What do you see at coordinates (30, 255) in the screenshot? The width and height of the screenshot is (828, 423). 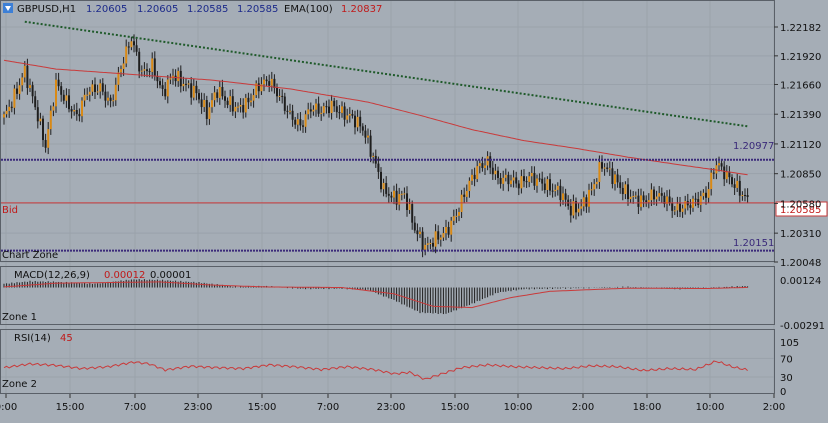 I see `chart-zone-label: Chart Zone` at bounding box center [30, 255].